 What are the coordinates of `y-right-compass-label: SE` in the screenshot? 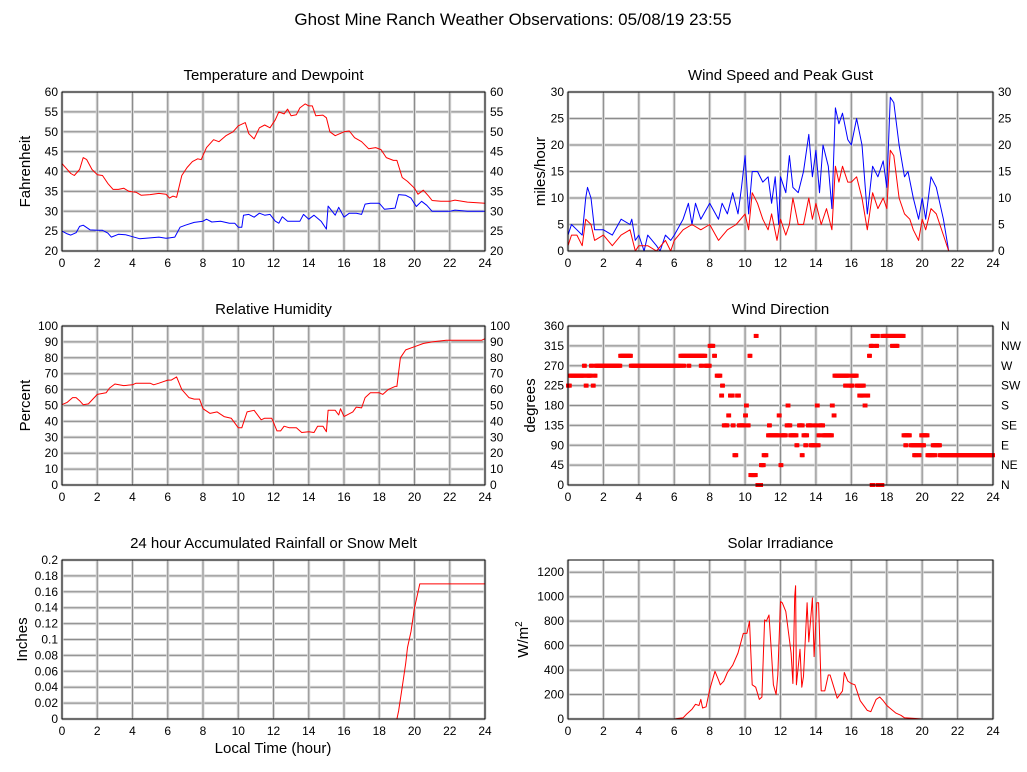 It's located at (1009, 425).